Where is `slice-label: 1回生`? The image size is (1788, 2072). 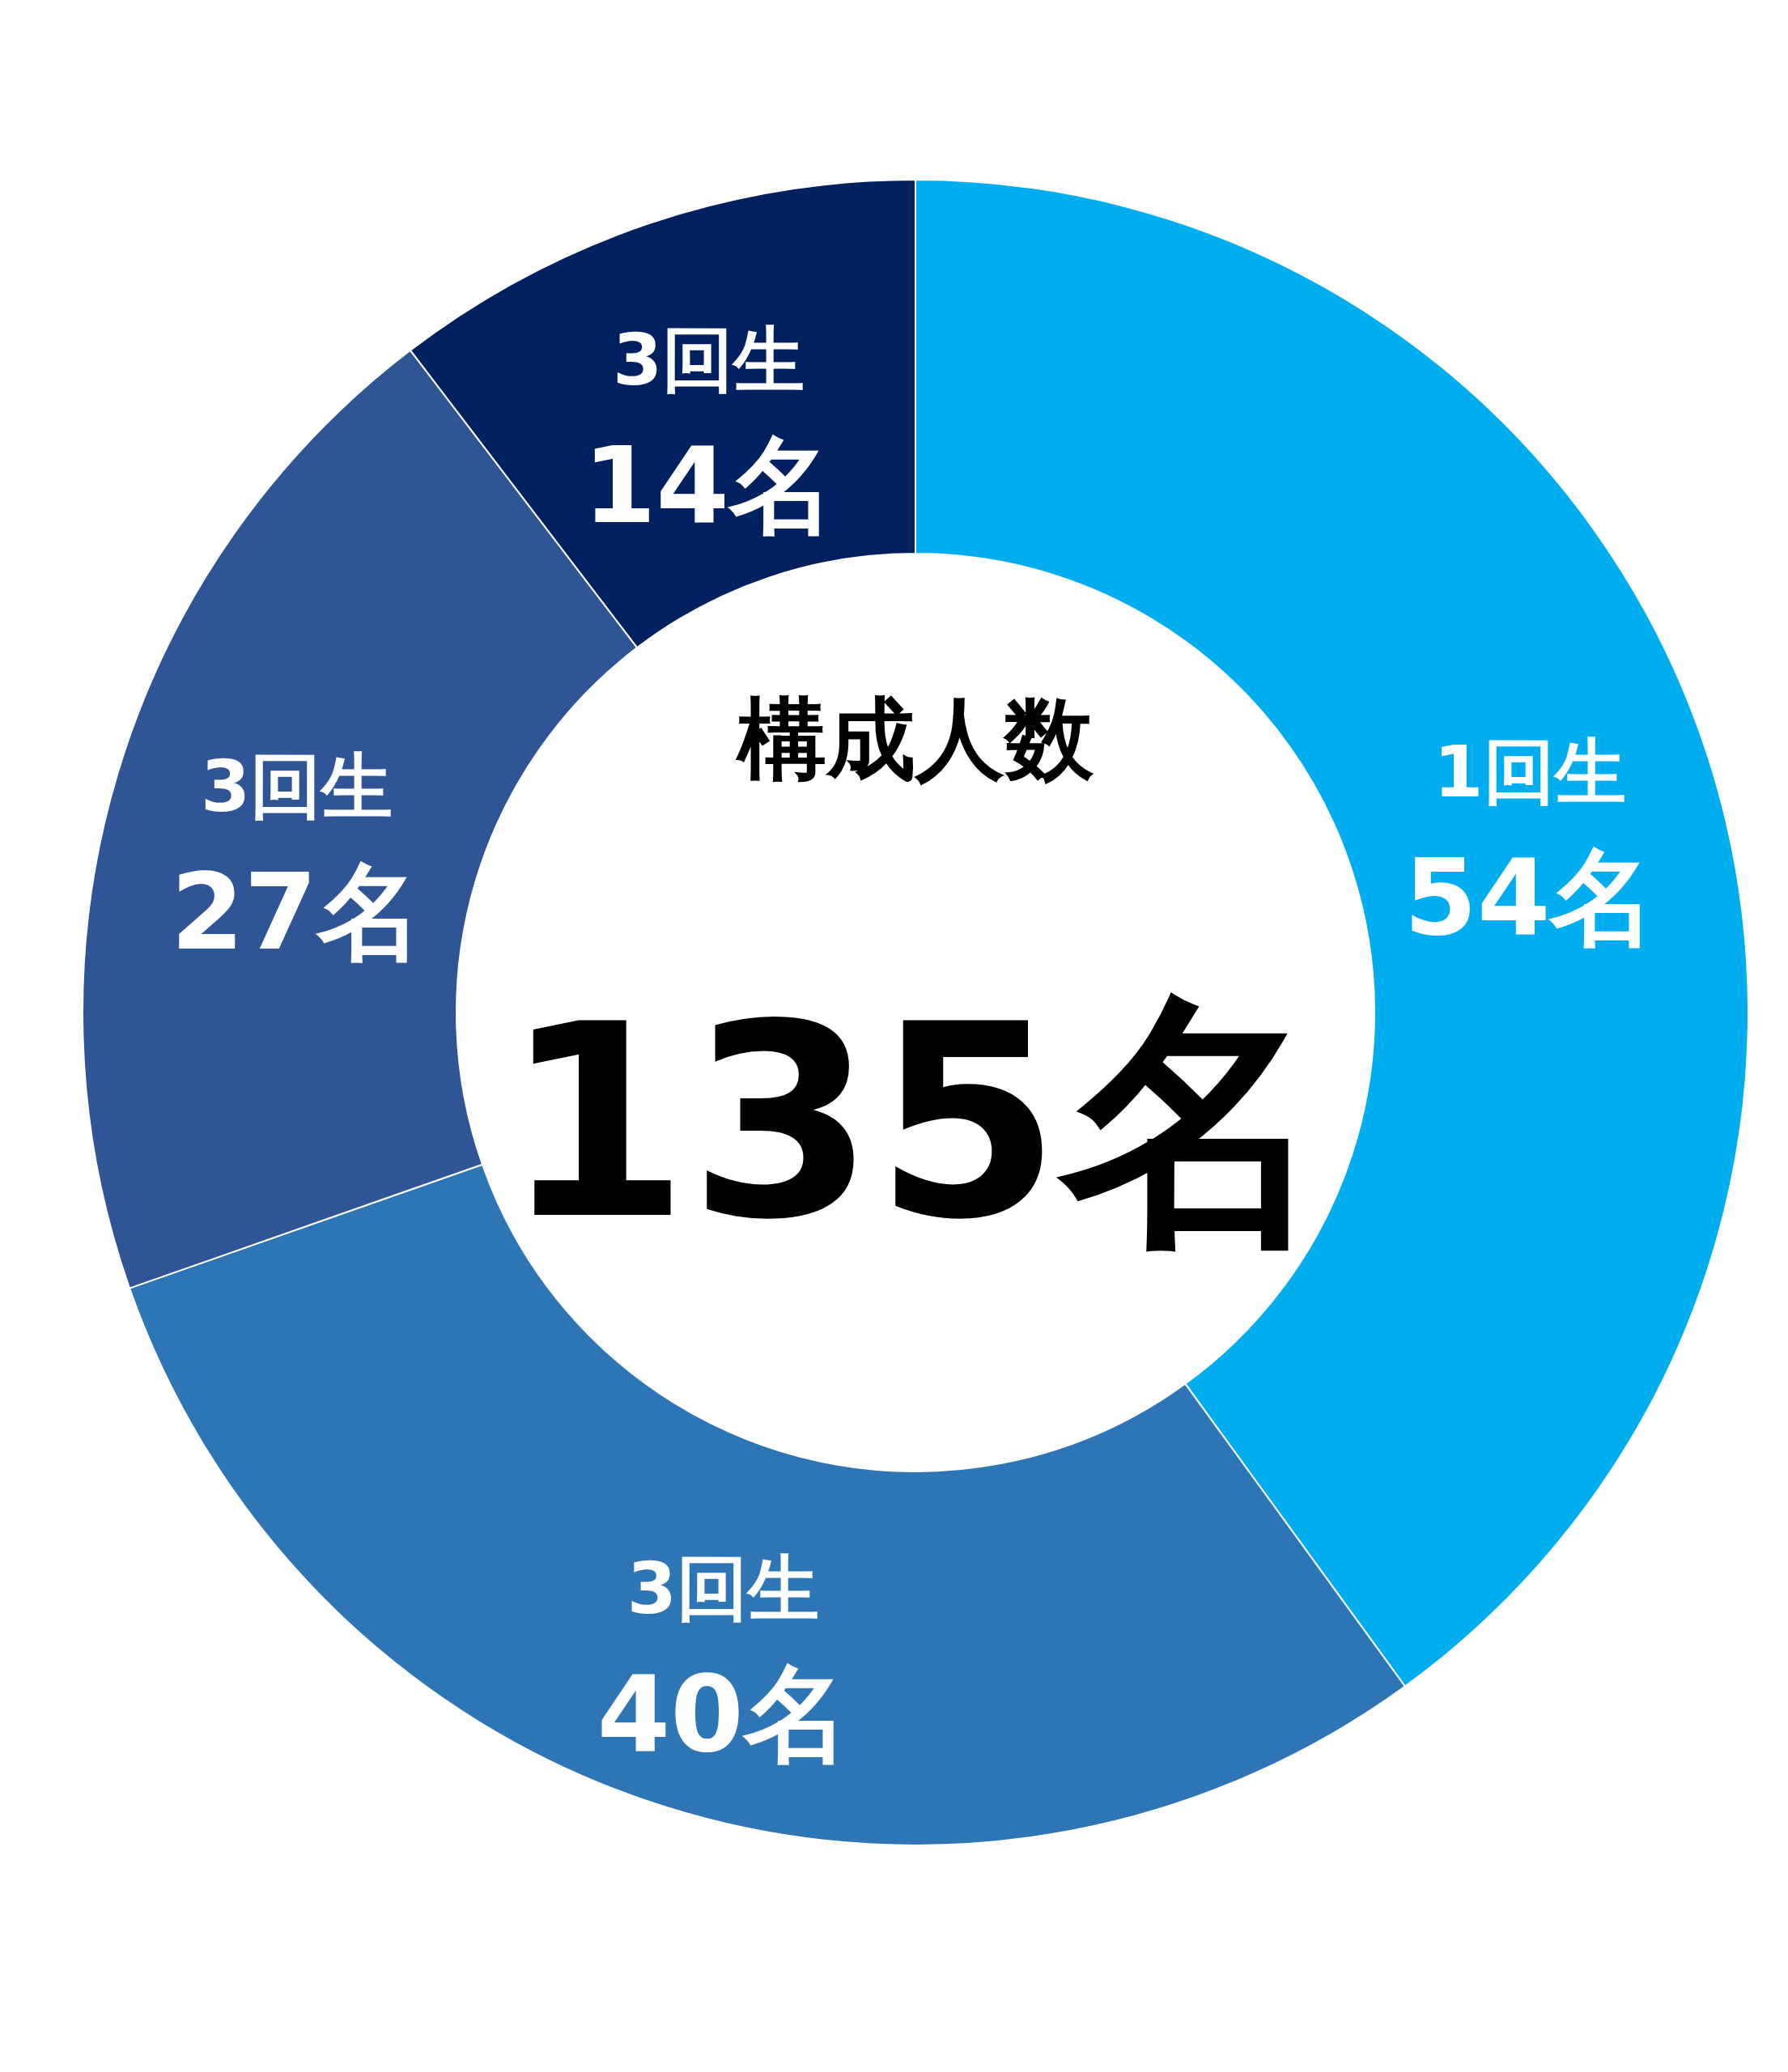
slice-label: 1回生 is located at coordinates (1529, 772).